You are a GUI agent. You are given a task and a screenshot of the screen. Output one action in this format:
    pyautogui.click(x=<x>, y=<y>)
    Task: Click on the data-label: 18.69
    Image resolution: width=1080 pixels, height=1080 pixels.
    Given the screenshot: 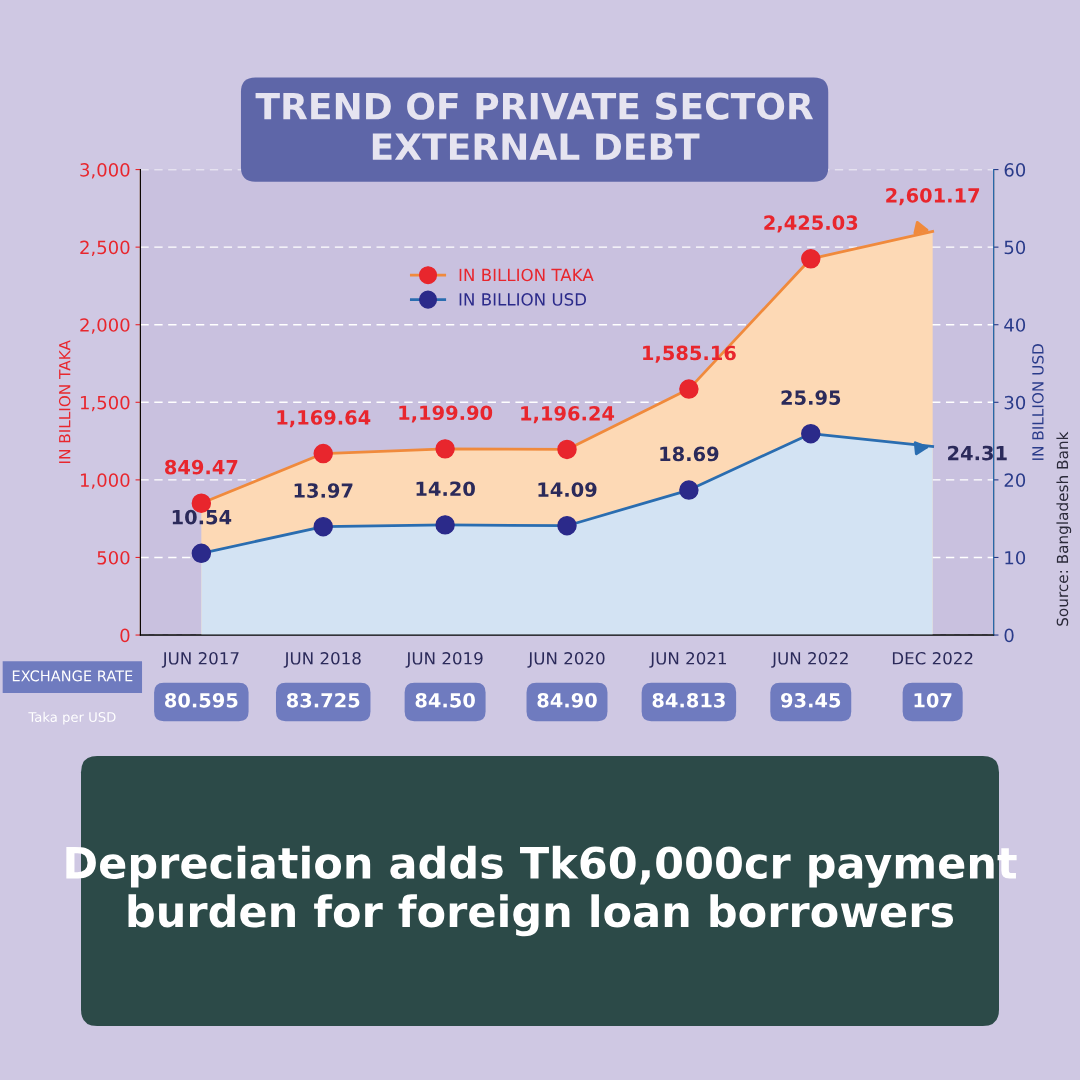 What is the action you would take?
    pyautogui.click(x=689, y=454)
    